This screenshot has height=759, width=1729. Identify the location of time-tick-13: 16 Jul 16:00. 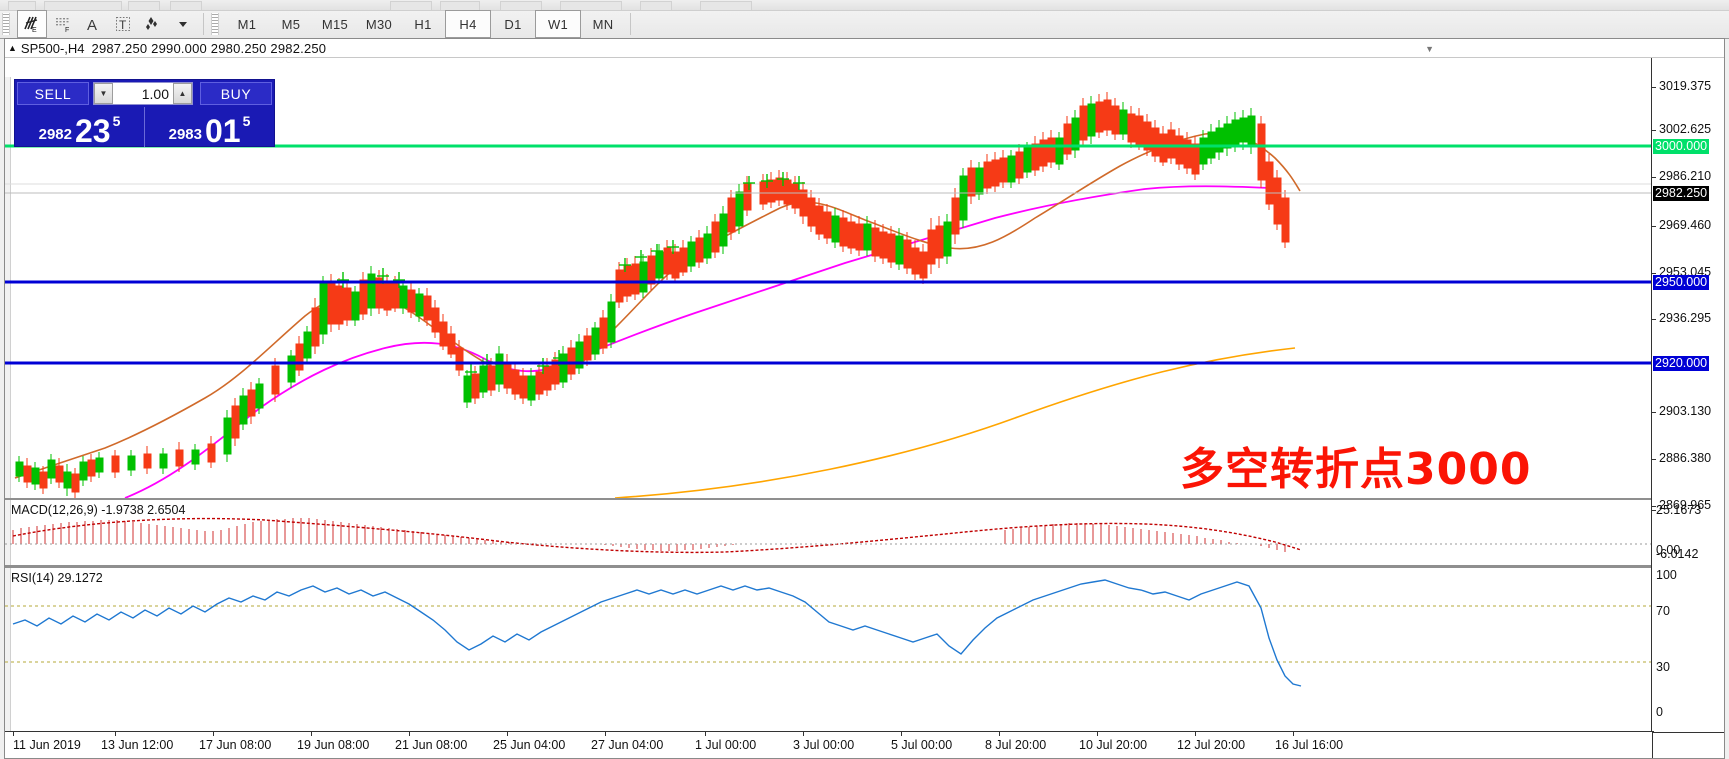
(1309, 745).